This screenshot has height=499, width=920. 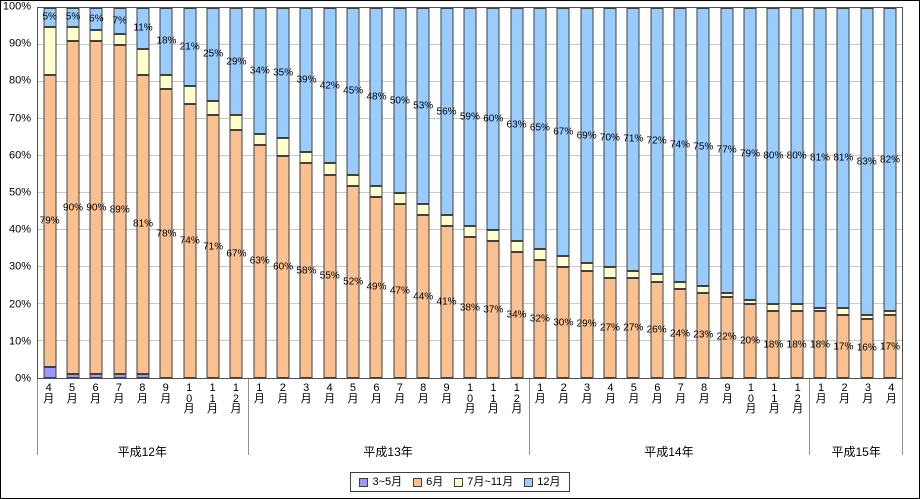 I want to click on y-tick-label: 80%, so click(x=19, y=80).